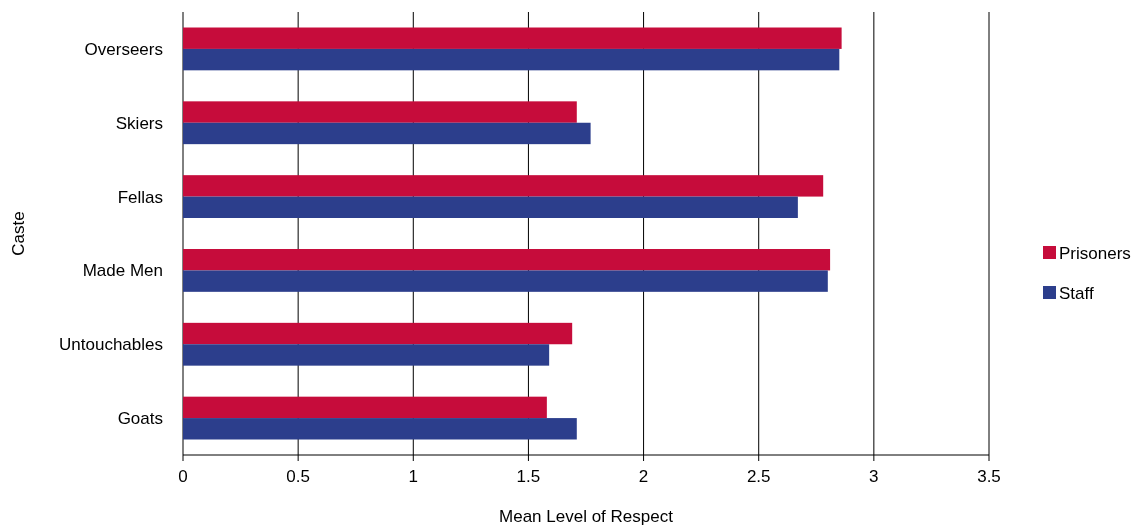 The image size is (1142, 528). Describe the element at coordinates (298, 476) in the screenshot. I see `x-tick-label: 0.5` at that location.